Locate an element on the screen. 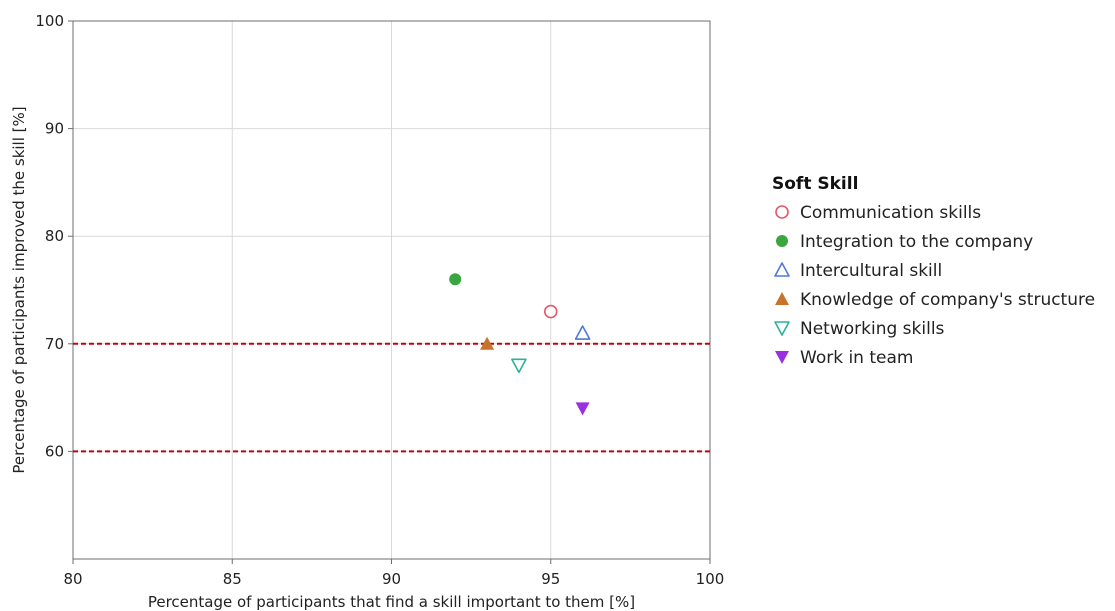 The image size is (1115, 611). data-points is located at coordinates (520, 344).